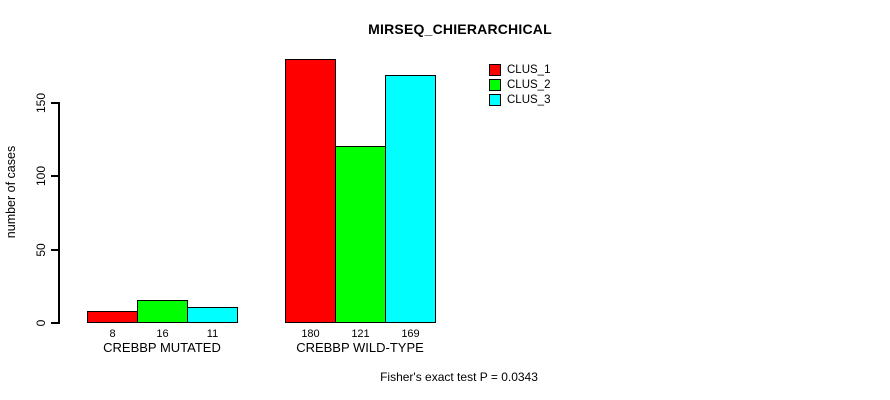  I want to click on legend-item-label: CLUS_3, so click(529, 99).